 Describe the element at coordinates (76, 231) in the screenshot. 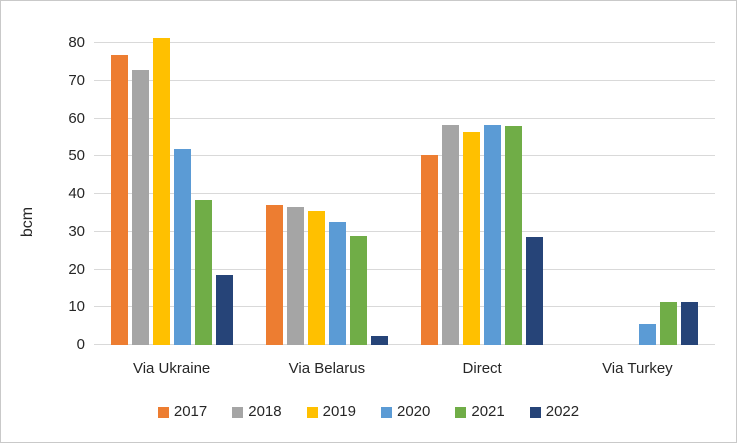

I see `y-tick-30: 30` at that location.